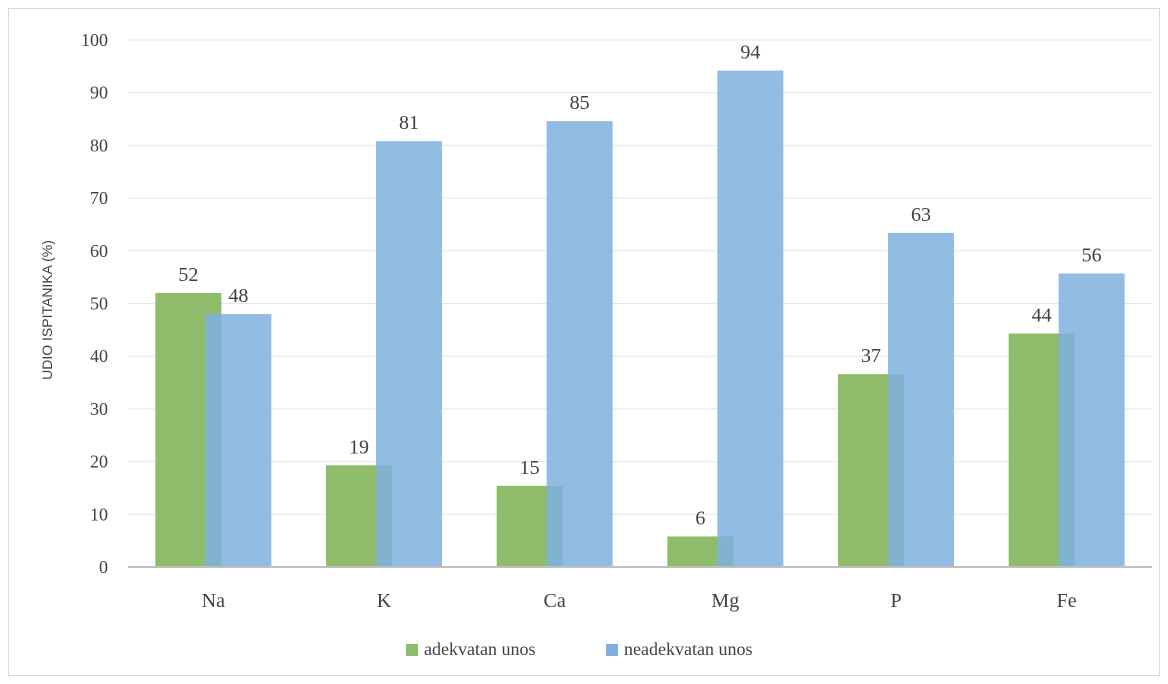  I want to click on y-tick-label: 100, so click(94, 40).